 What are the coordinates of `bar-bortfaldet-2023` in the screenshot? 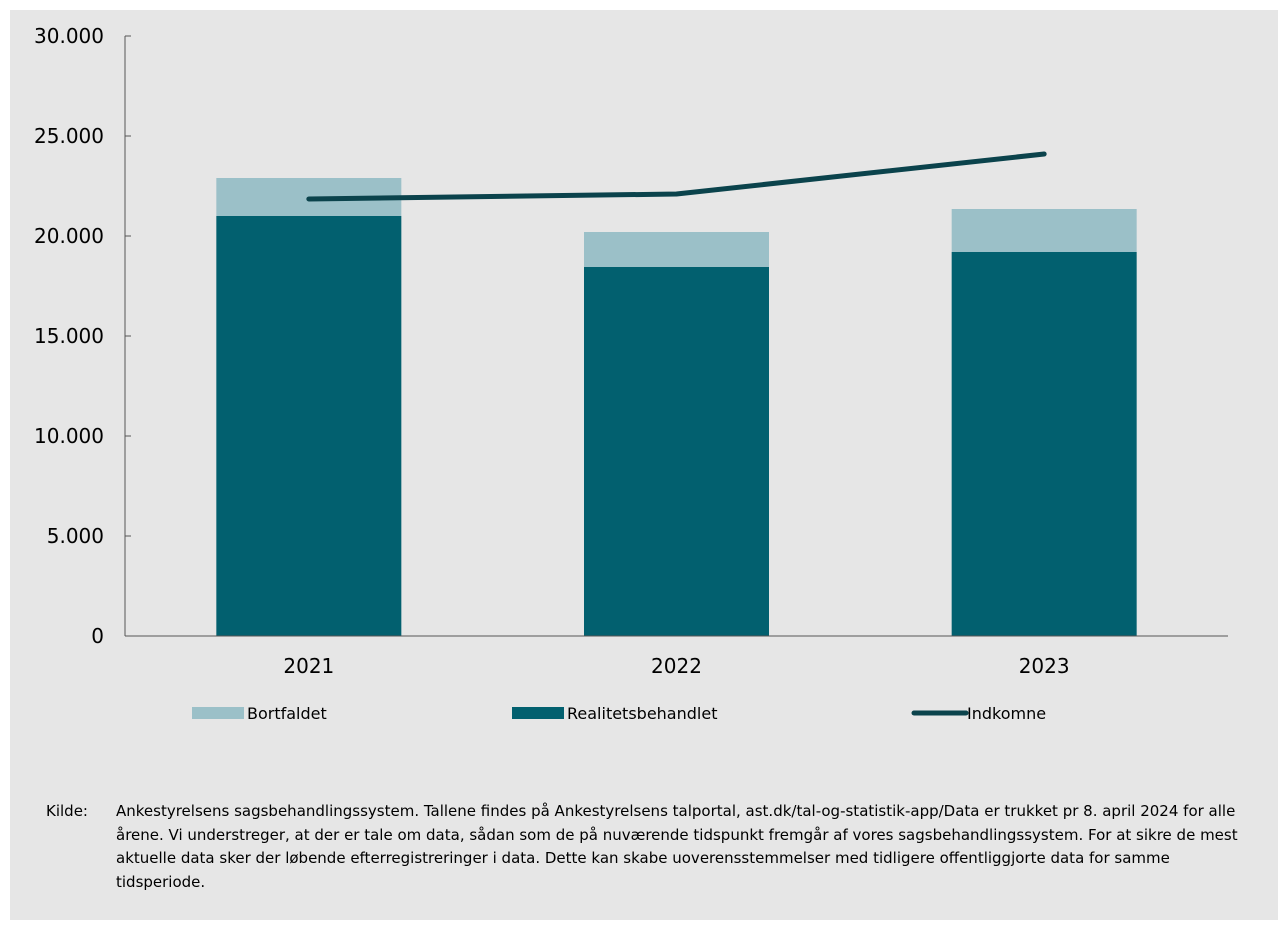 It's located at (1044, 230).